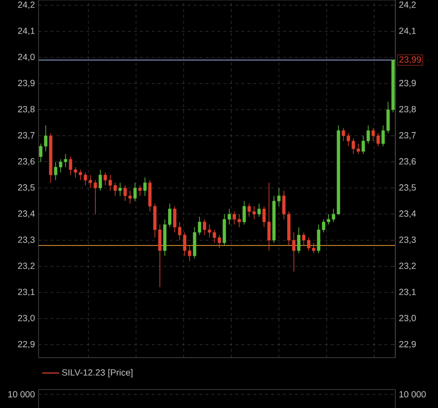  What do you see at coordinates (26, 110) in the screenshot?
I see `y-tick-label: 23,8` at bounding box center [26, 110].